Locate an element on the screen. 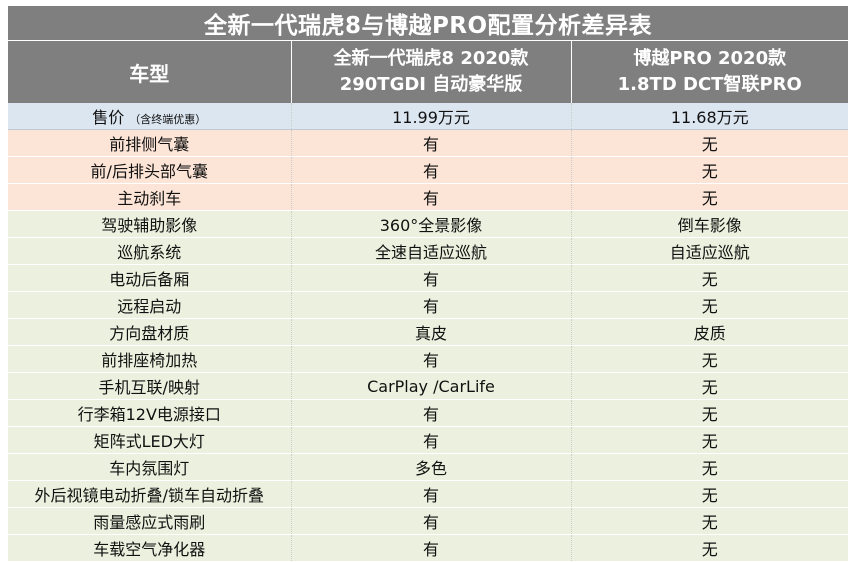 The height and width of the screenshot is (562, 852). tiggo8-value-cell: CarPlay /CarLife is located at coordinates (431, 386).